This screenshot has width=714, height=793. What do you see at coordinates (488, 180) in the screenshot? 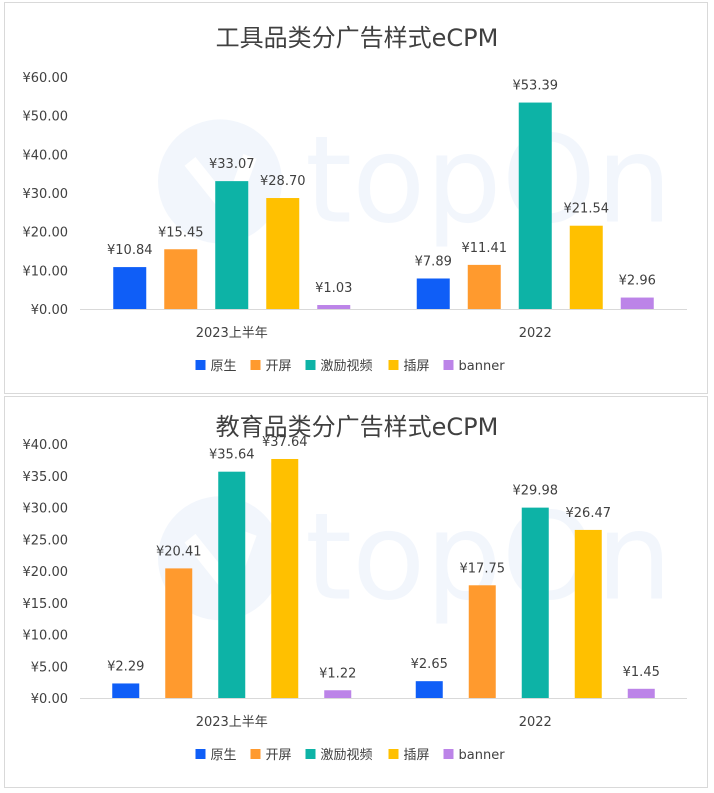
I see `watermark-text: topOn` at bounding box center [488, 180].